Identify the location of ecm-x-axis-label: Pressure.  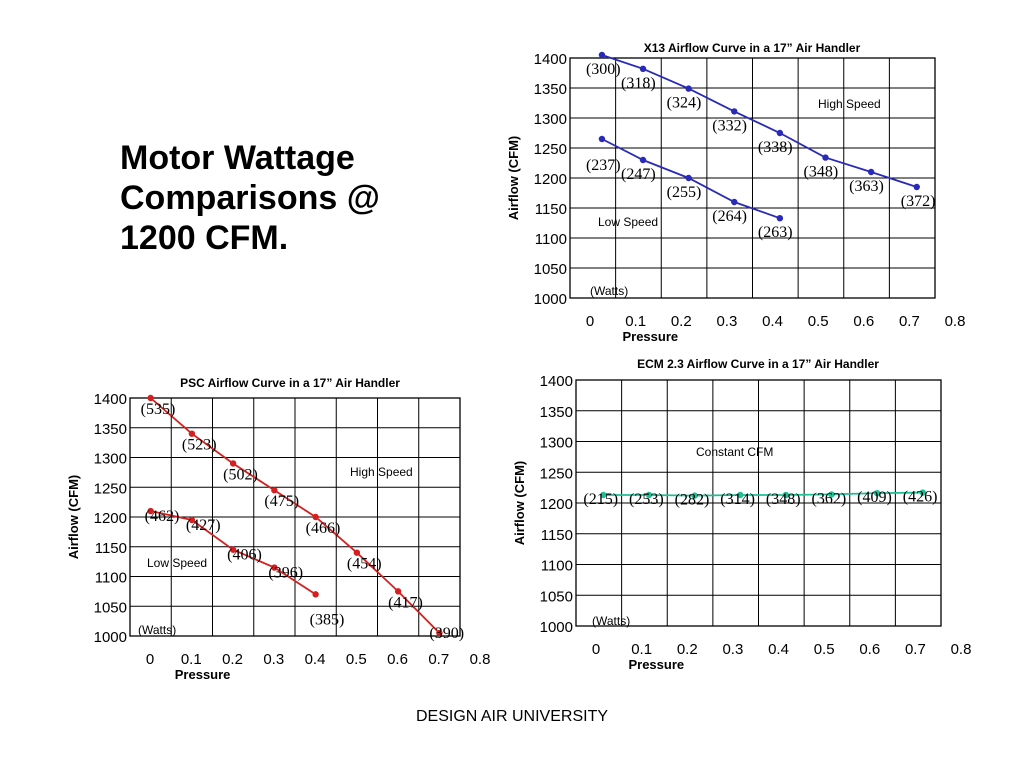
(656, 664).